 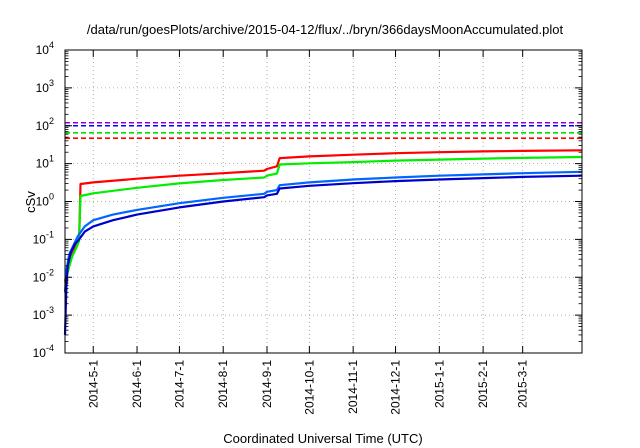 What do you see at coordinates (179, 384) in the screenshot?
I see `x-tick-label: 2014-7-1` at bounding box center [179, 384].